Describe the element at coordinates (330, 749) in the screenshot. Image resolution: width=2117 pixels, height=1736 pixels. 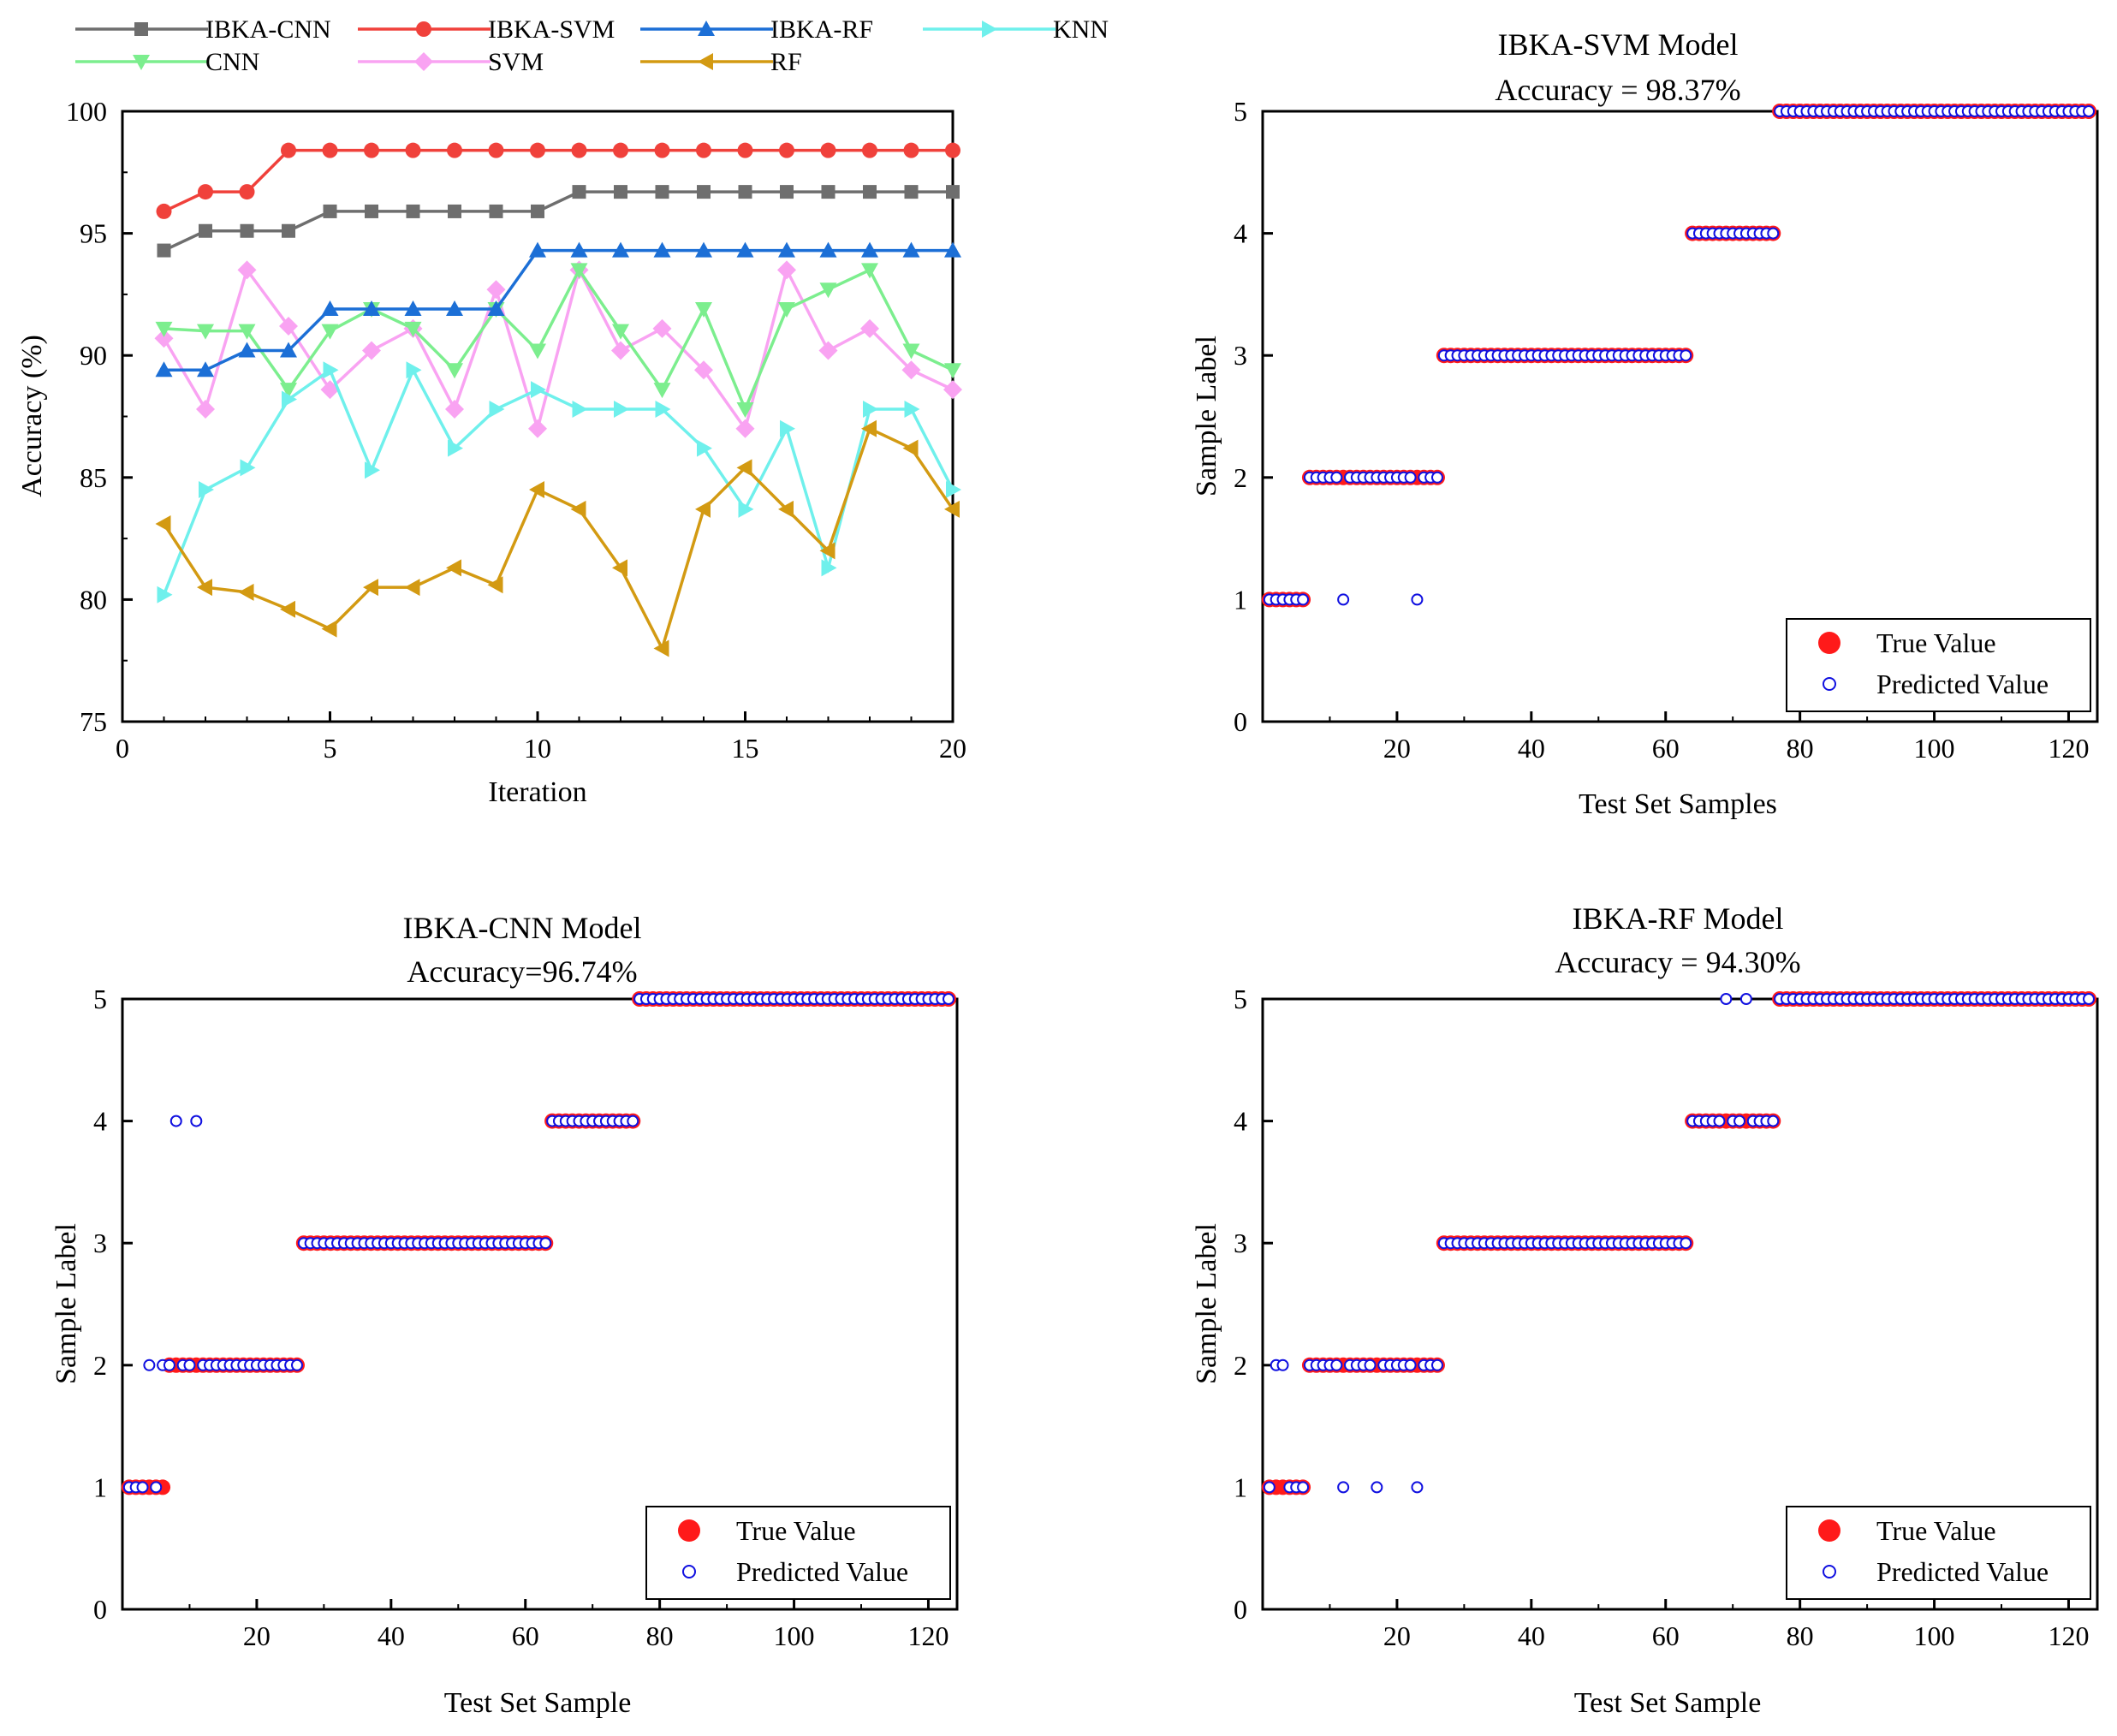
I see `x-tick-label: 5` at that location.